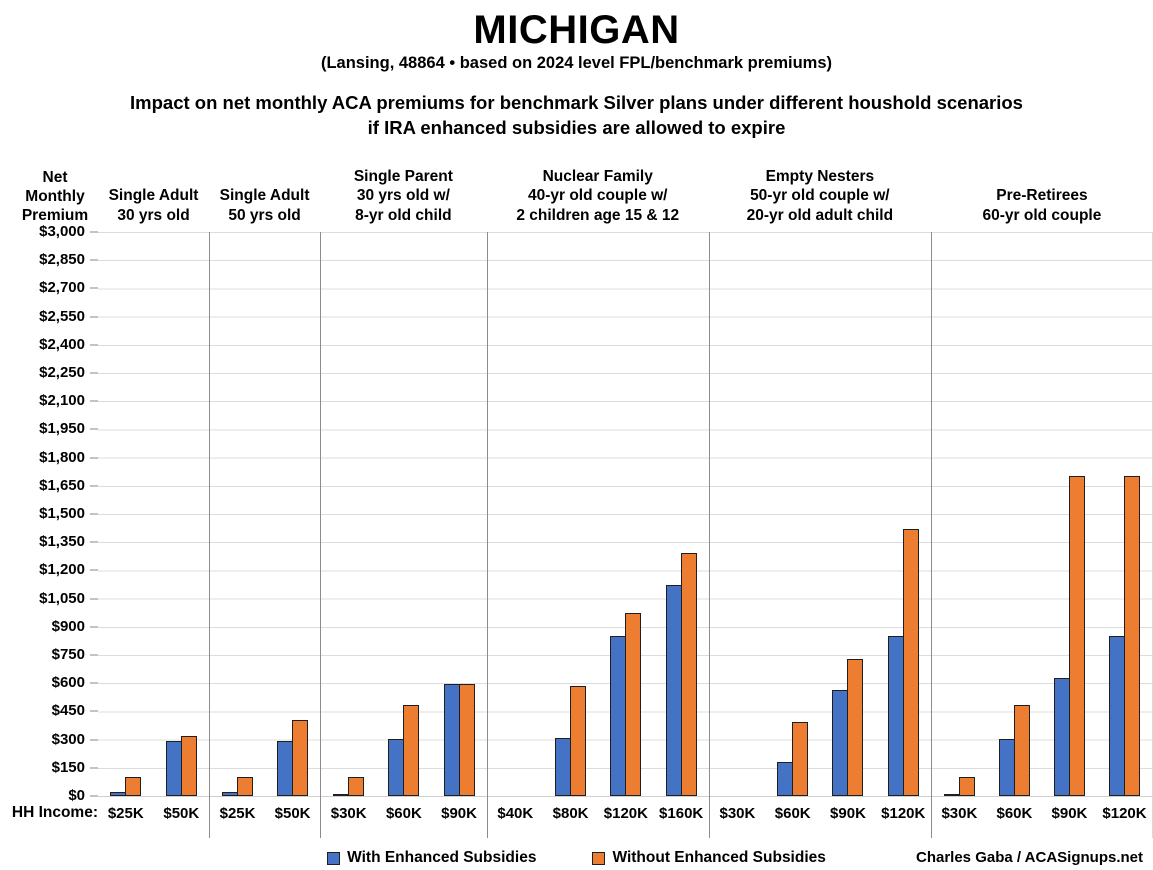  What do you see at coordinates (62, 513) in the screenshot?
I see `y-tick-text: $1,500` at bounding box center [62, 513].